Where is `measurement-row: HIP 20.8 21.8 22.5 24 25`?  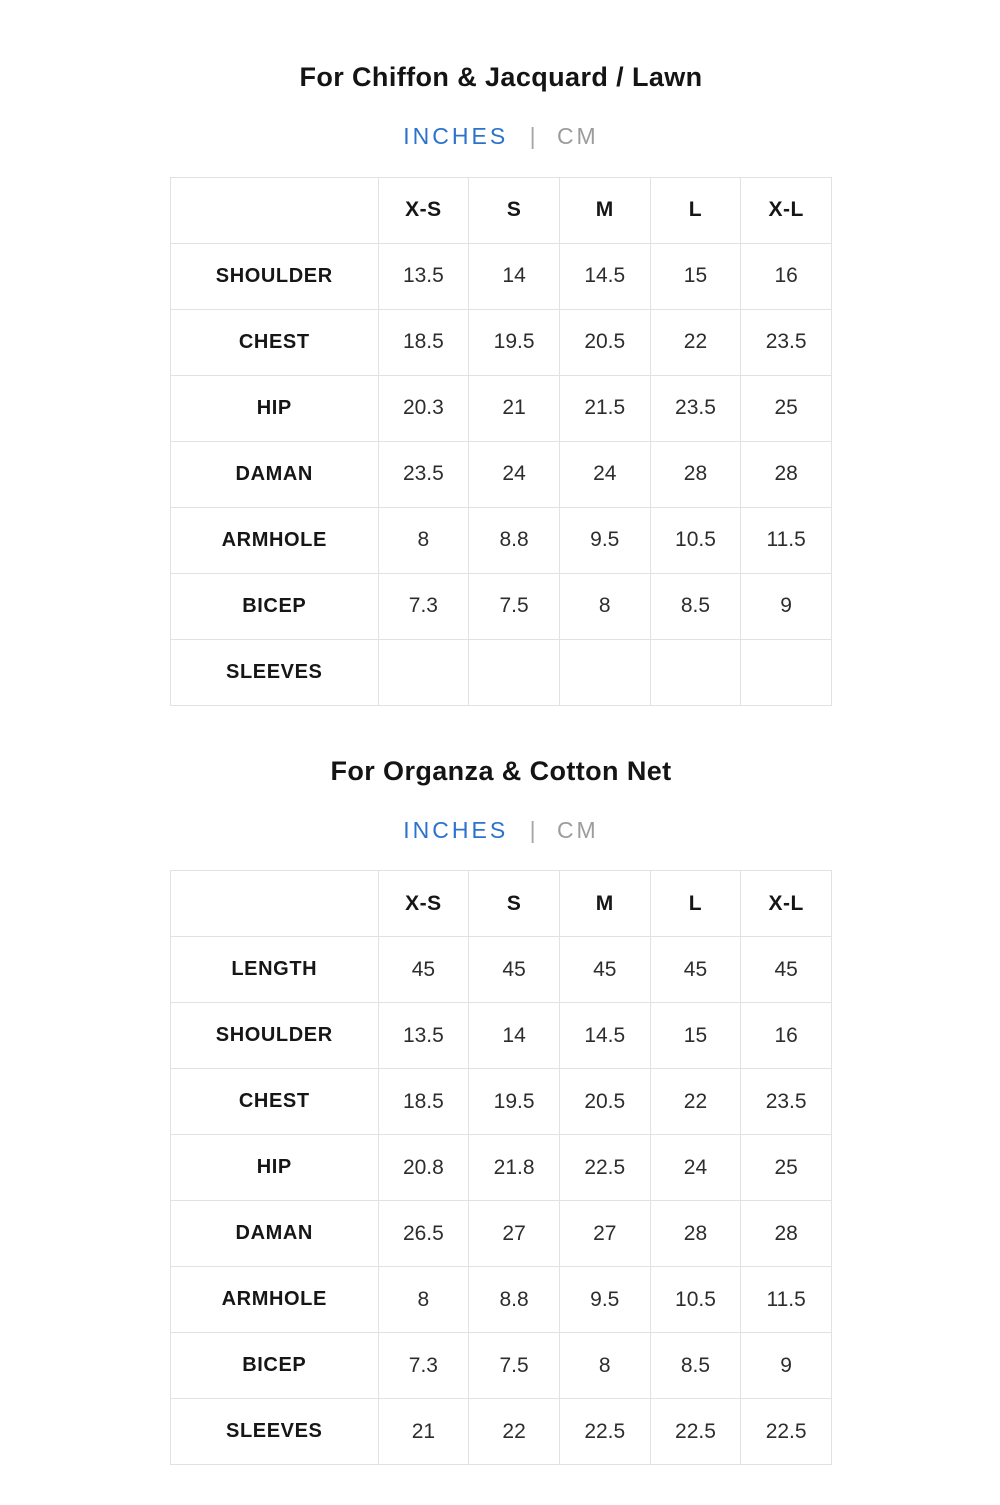 measurement-row: HIP 20.8 21.8 22.5 24 25 is located at coordinates (501, 1168).